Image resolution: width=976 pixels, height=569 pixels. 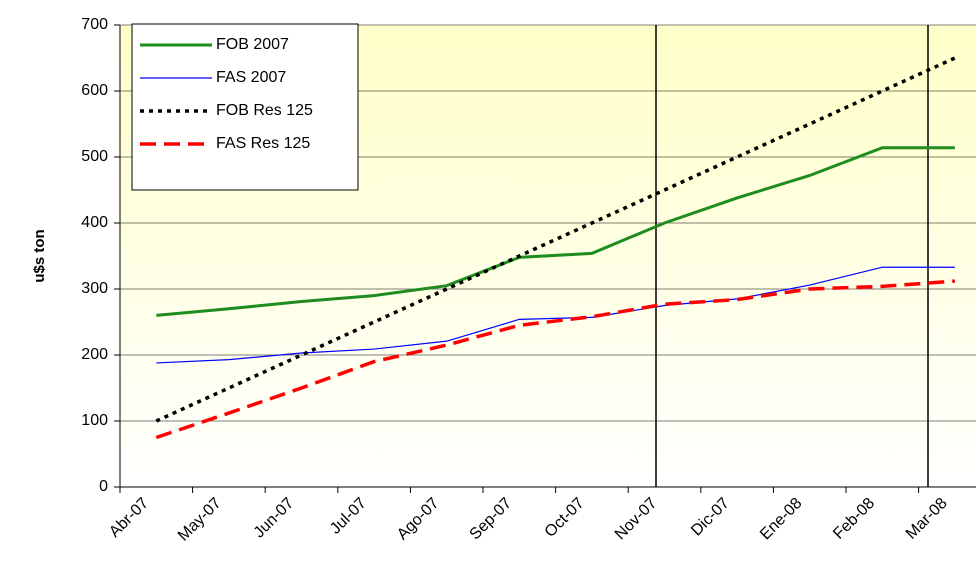 What do you see at coordinates (348, 516) in the screenshot?
I see `x-tick-label: Jul-07` at bounding box center [348, 516].